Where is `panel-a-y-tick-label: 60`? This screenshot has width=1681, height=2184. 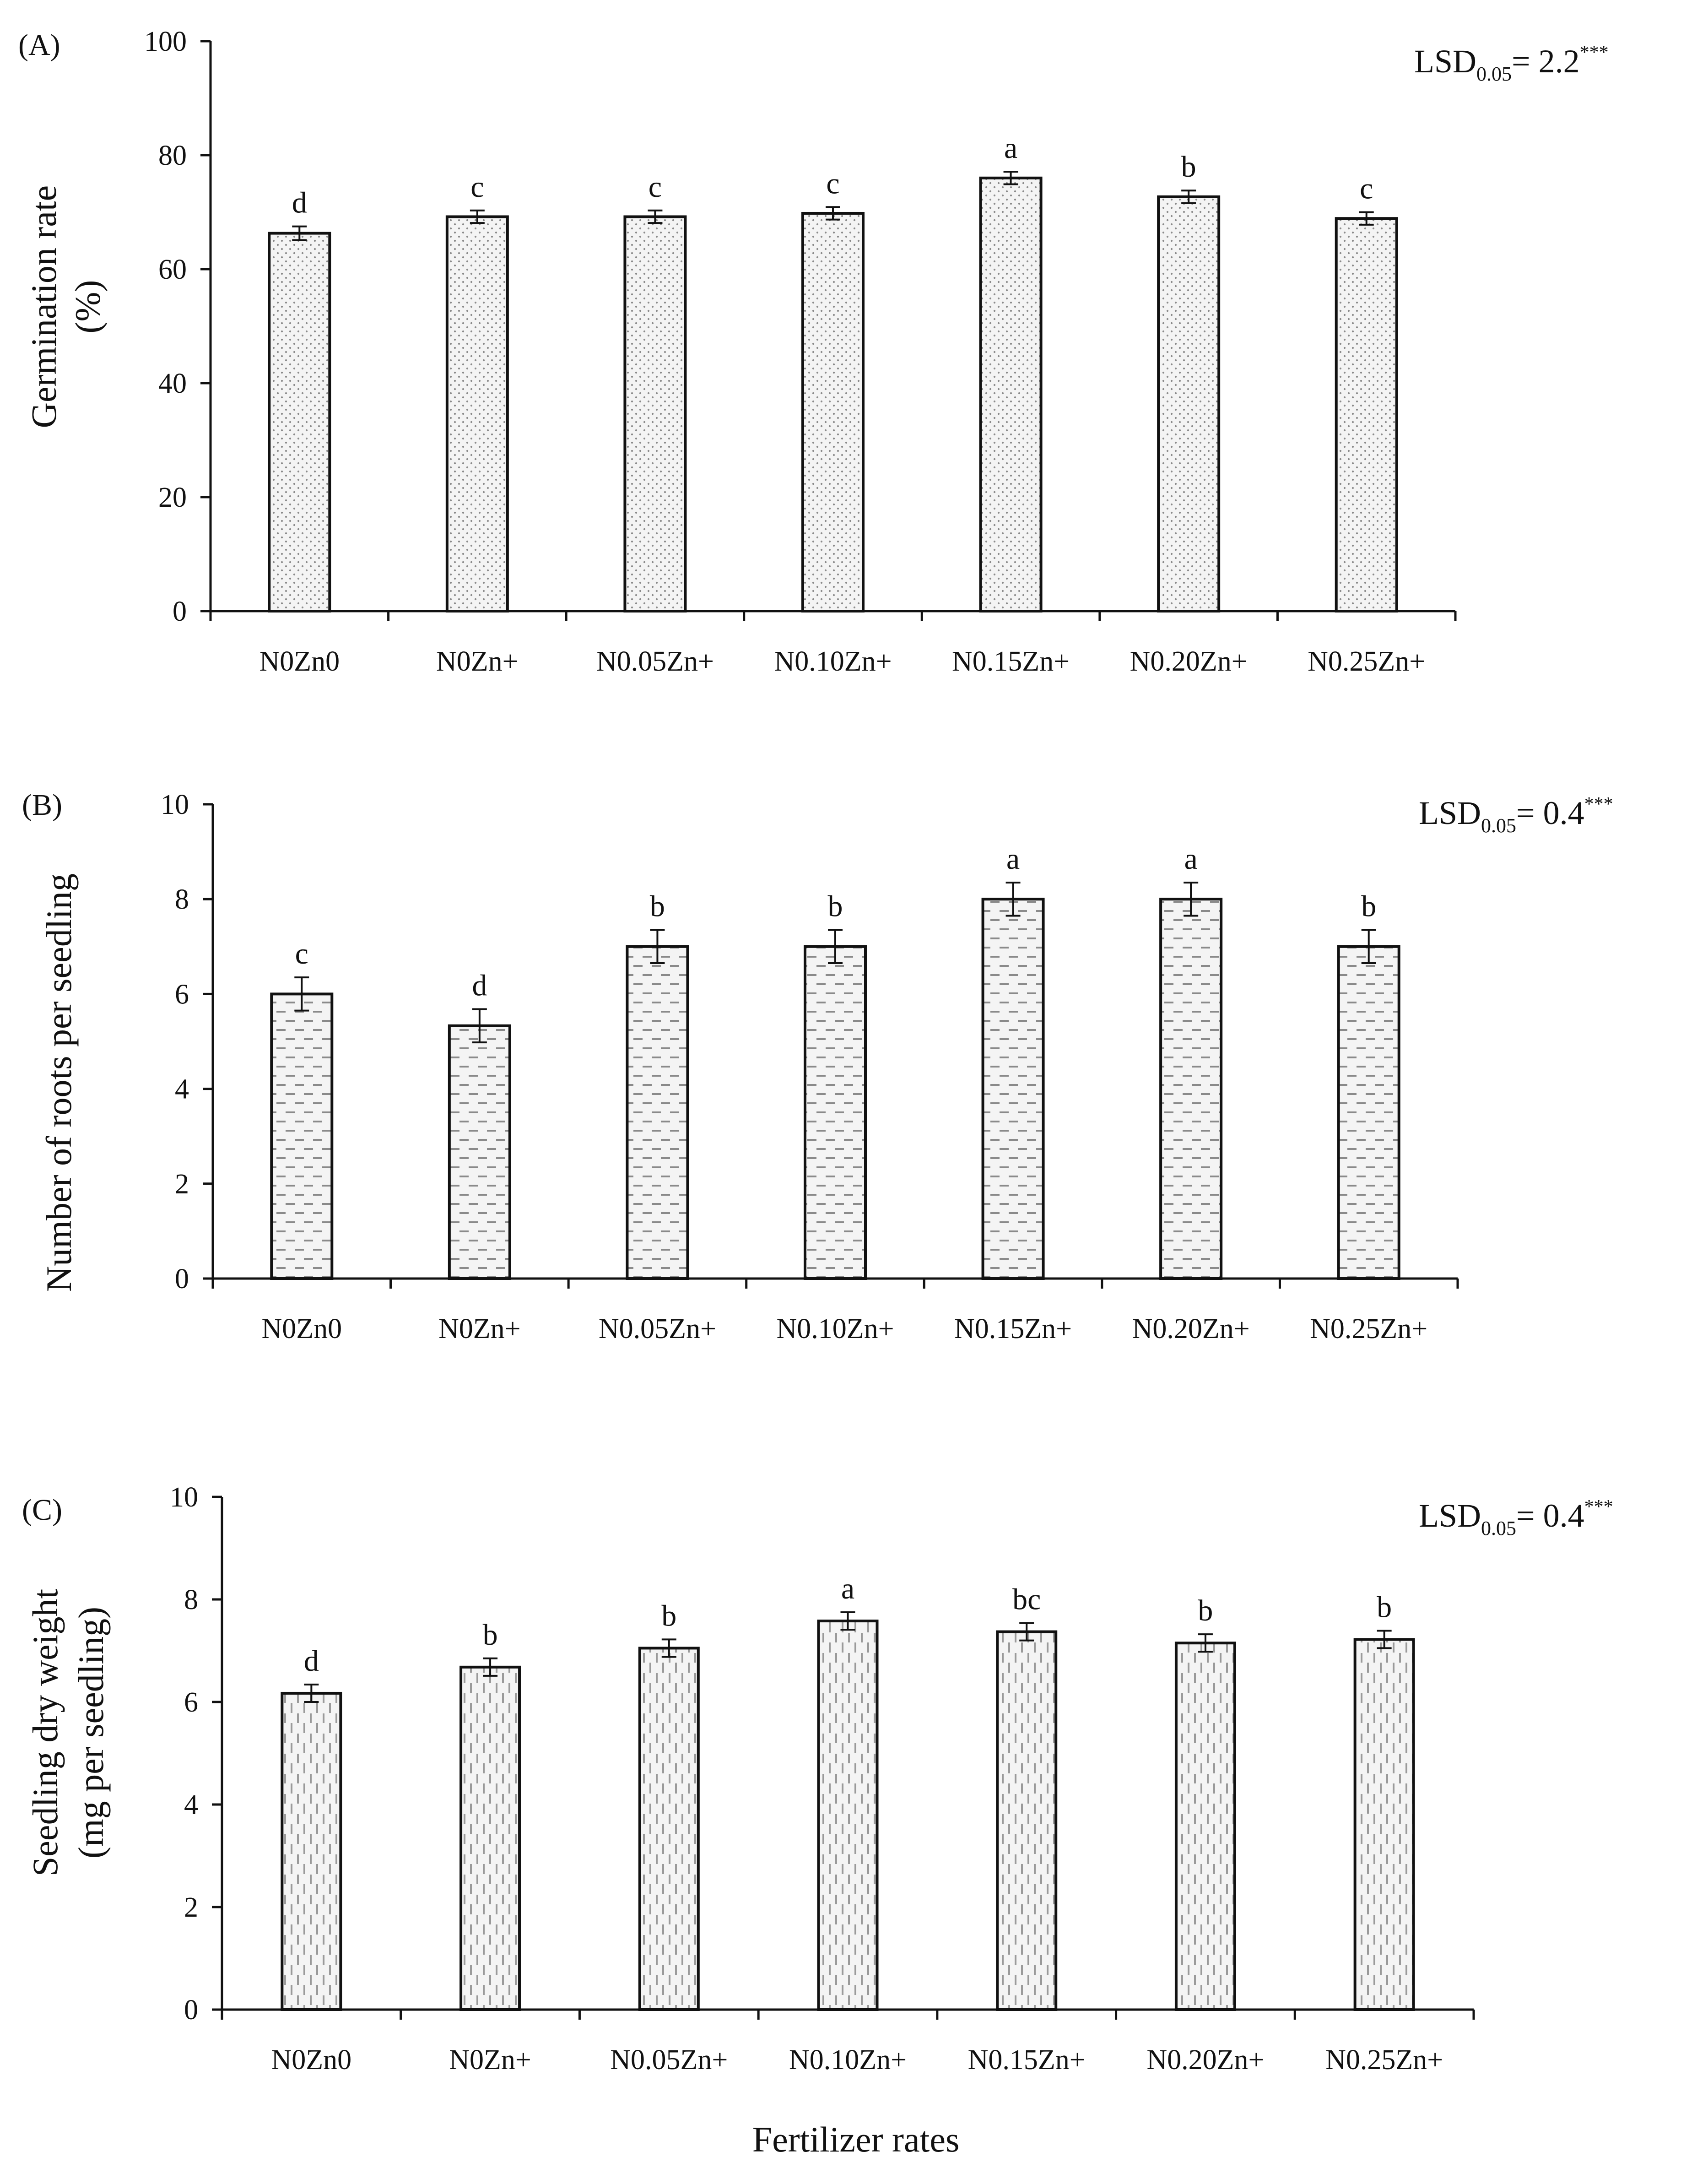 panel-a-y-tick-label: 60 is located at coordinates (172, 269).